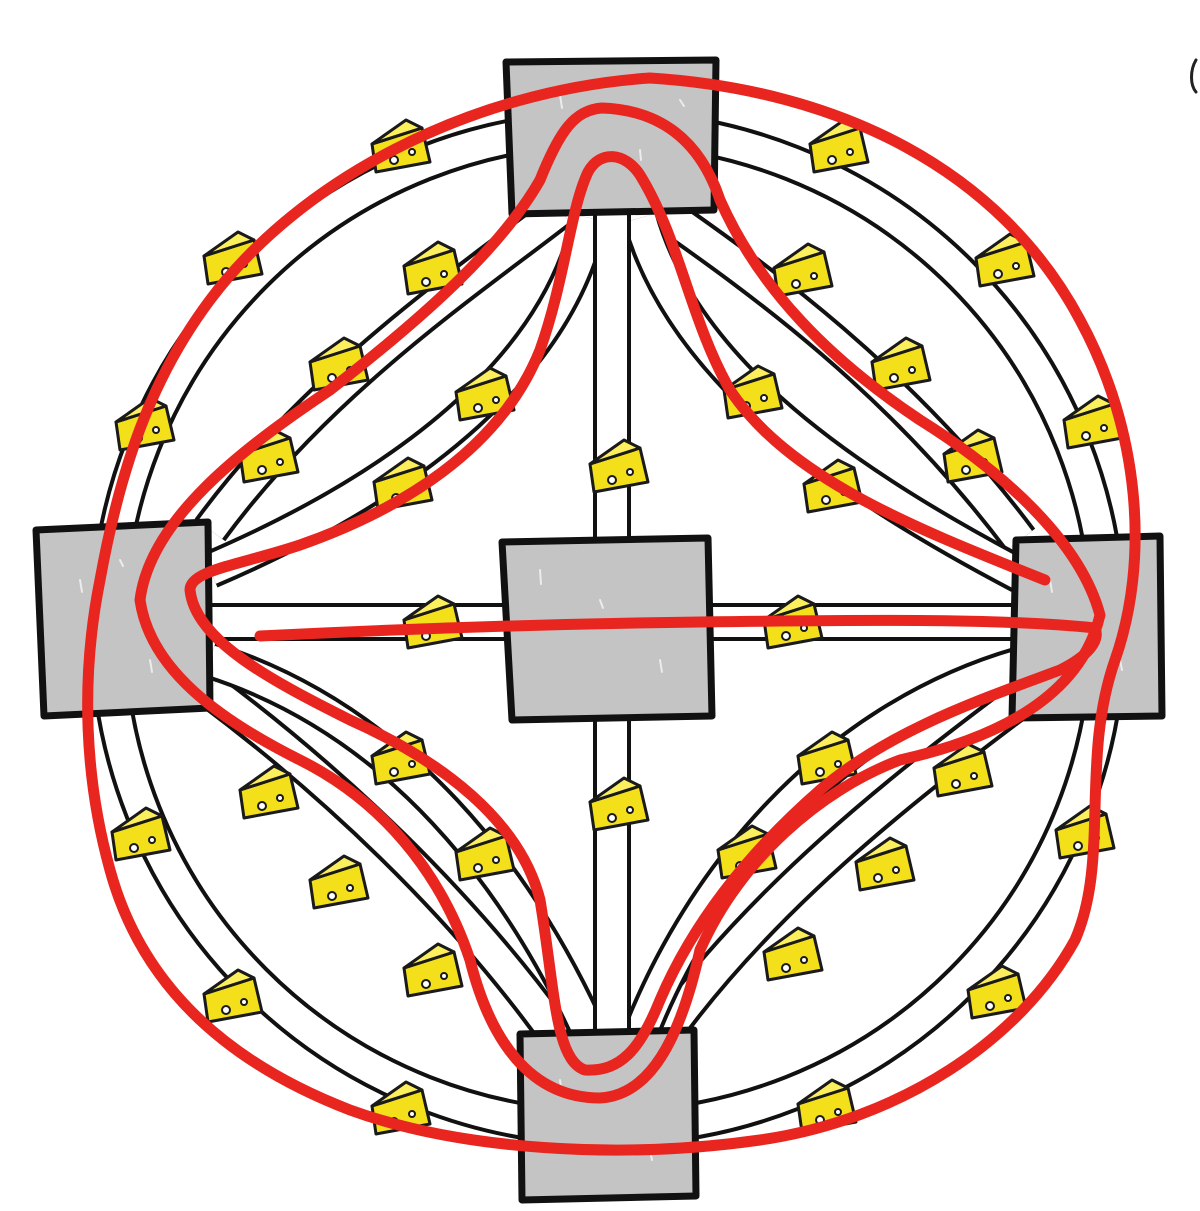 The image size is (1200, 1211). Describe the element at coordinates (1194, 76) in the screenshot. I see `edge-mark` at that location.